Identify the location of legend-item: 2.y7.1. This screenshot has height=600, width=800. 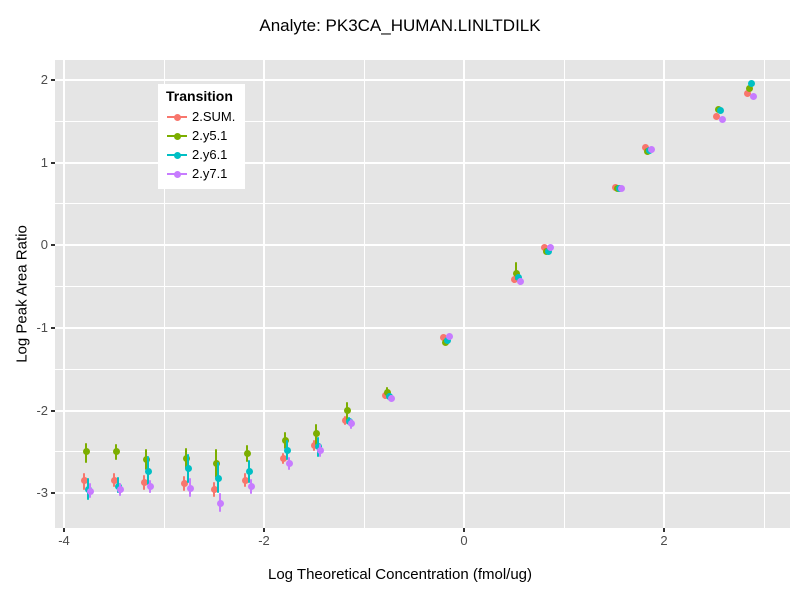
(200, 173).